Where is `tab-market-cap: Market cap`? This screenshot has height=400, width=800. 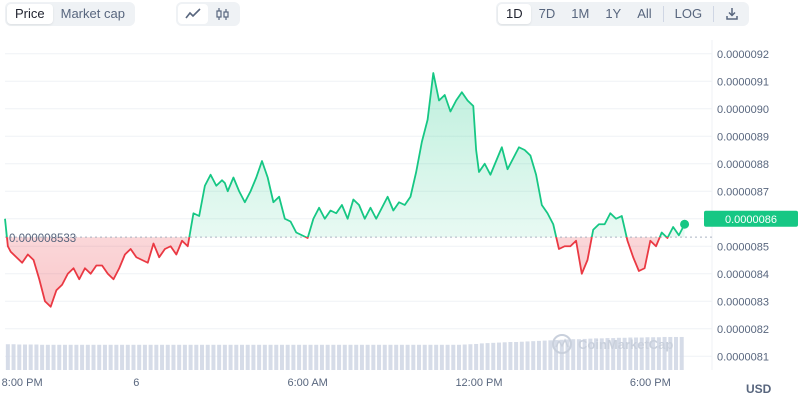 tab-market-cap: Market cap is located at coordinates (92, 13).